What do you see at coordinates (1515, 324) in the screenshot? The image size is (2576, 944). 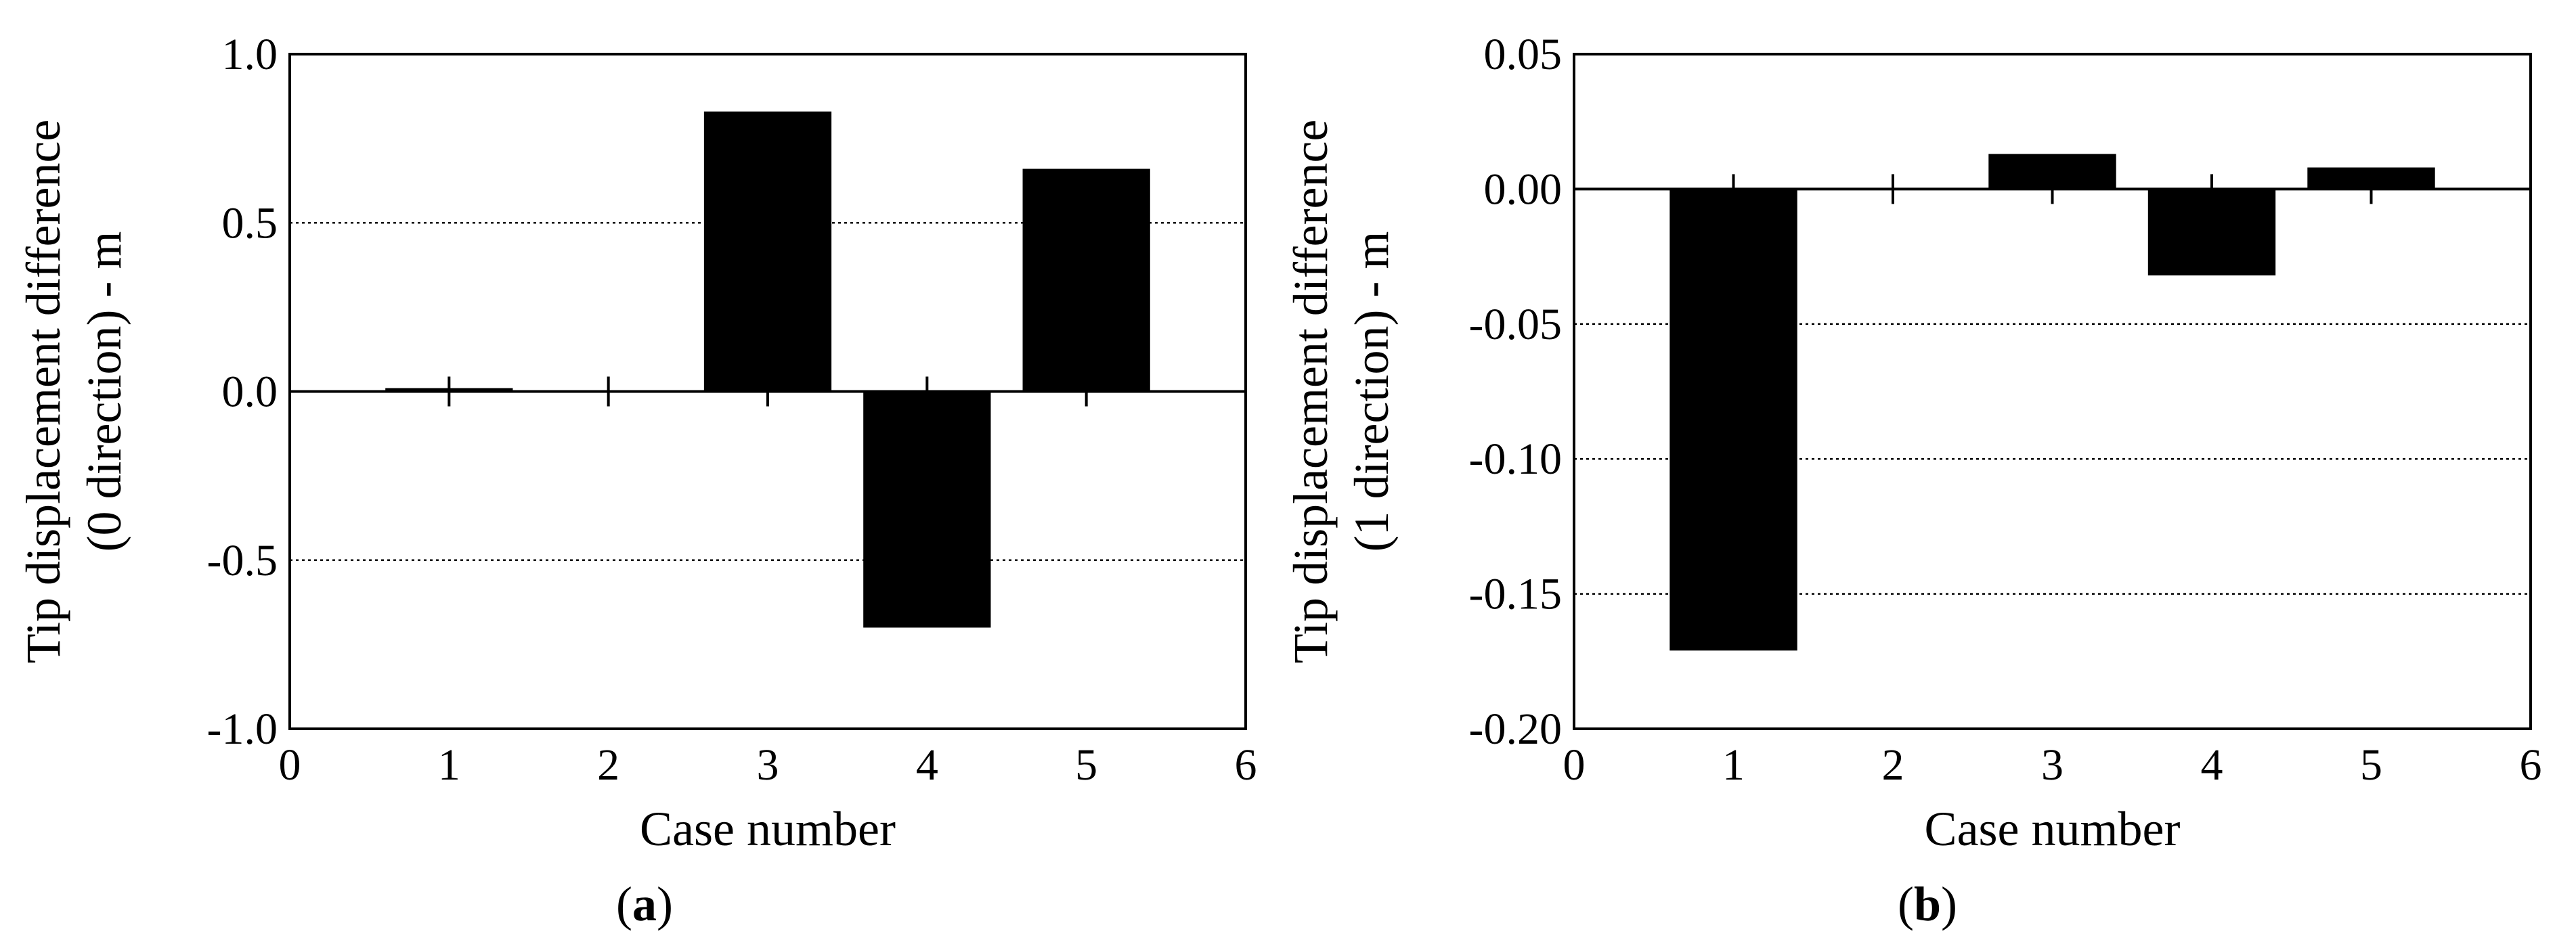 I see `y-tick-label: -0.05` at bounding box center [1515, 324].